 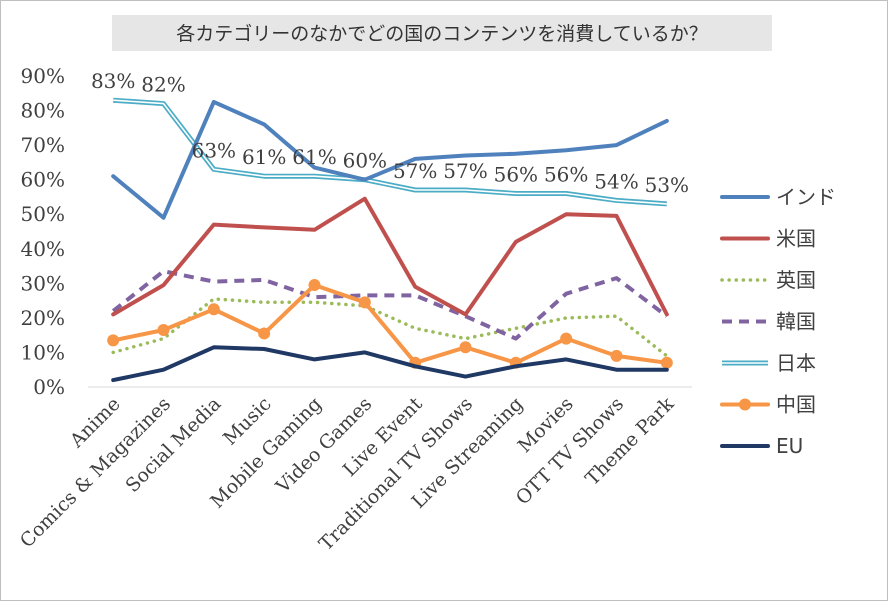 What do you see at coordinates (43, 76) in the screenshot?
I see `y-tick-label: 90%` at bounding box center [43, 76].